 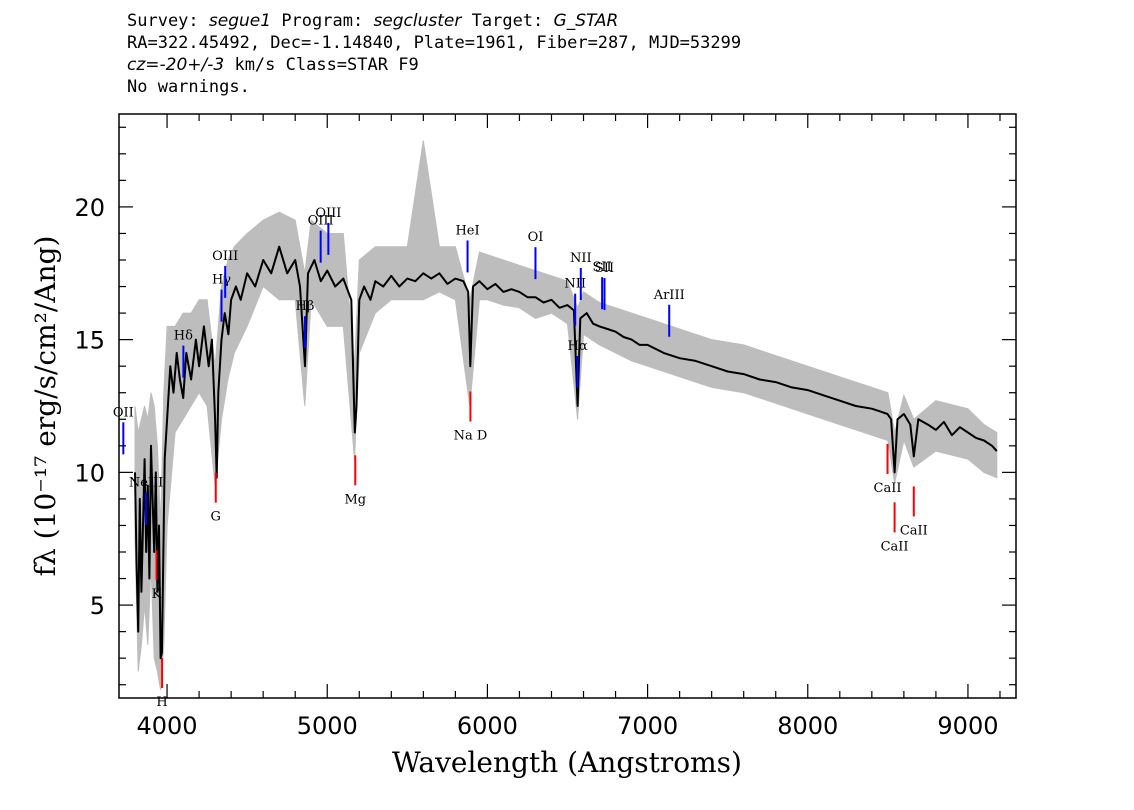 I want to click on cz-value: -20+/-3, so click(x=192, y=65).